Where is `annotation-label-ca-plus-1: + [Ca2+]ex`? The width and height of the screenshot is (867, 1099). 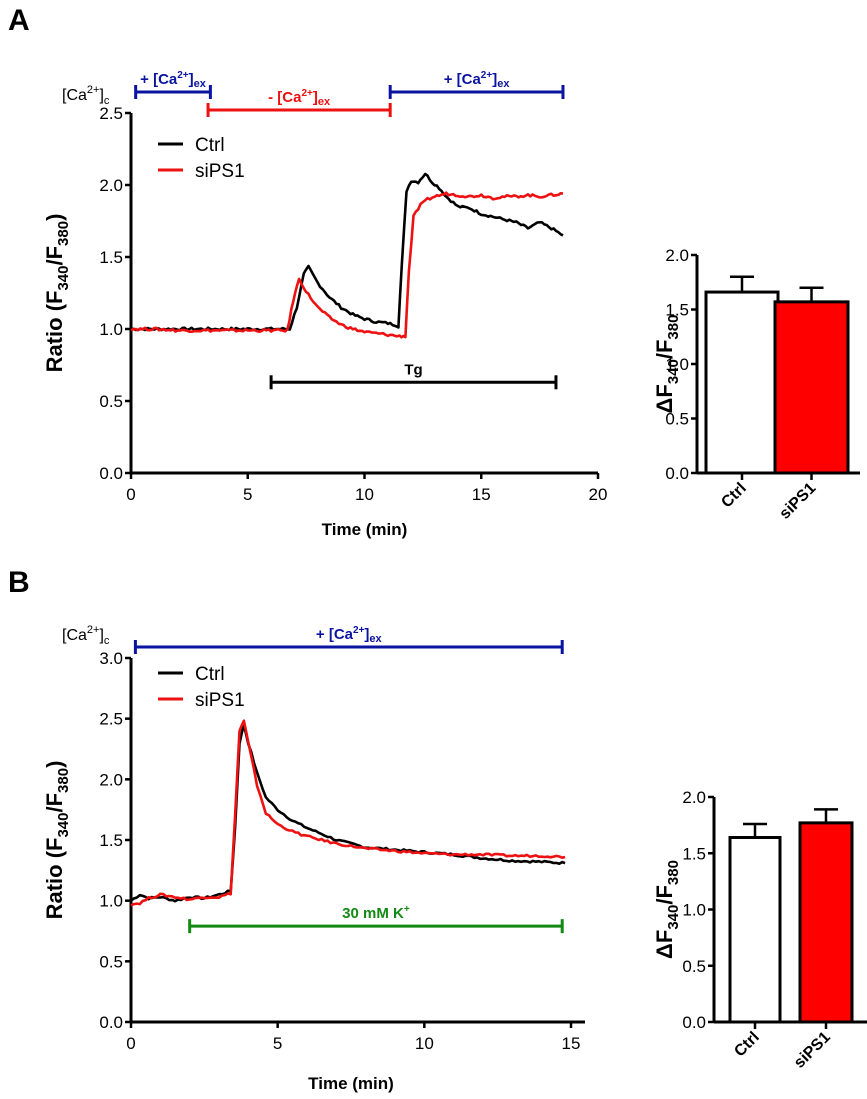
annotation-label-ca-plus-1: + [Ca2+]ex is located at coordinates (173, 80).